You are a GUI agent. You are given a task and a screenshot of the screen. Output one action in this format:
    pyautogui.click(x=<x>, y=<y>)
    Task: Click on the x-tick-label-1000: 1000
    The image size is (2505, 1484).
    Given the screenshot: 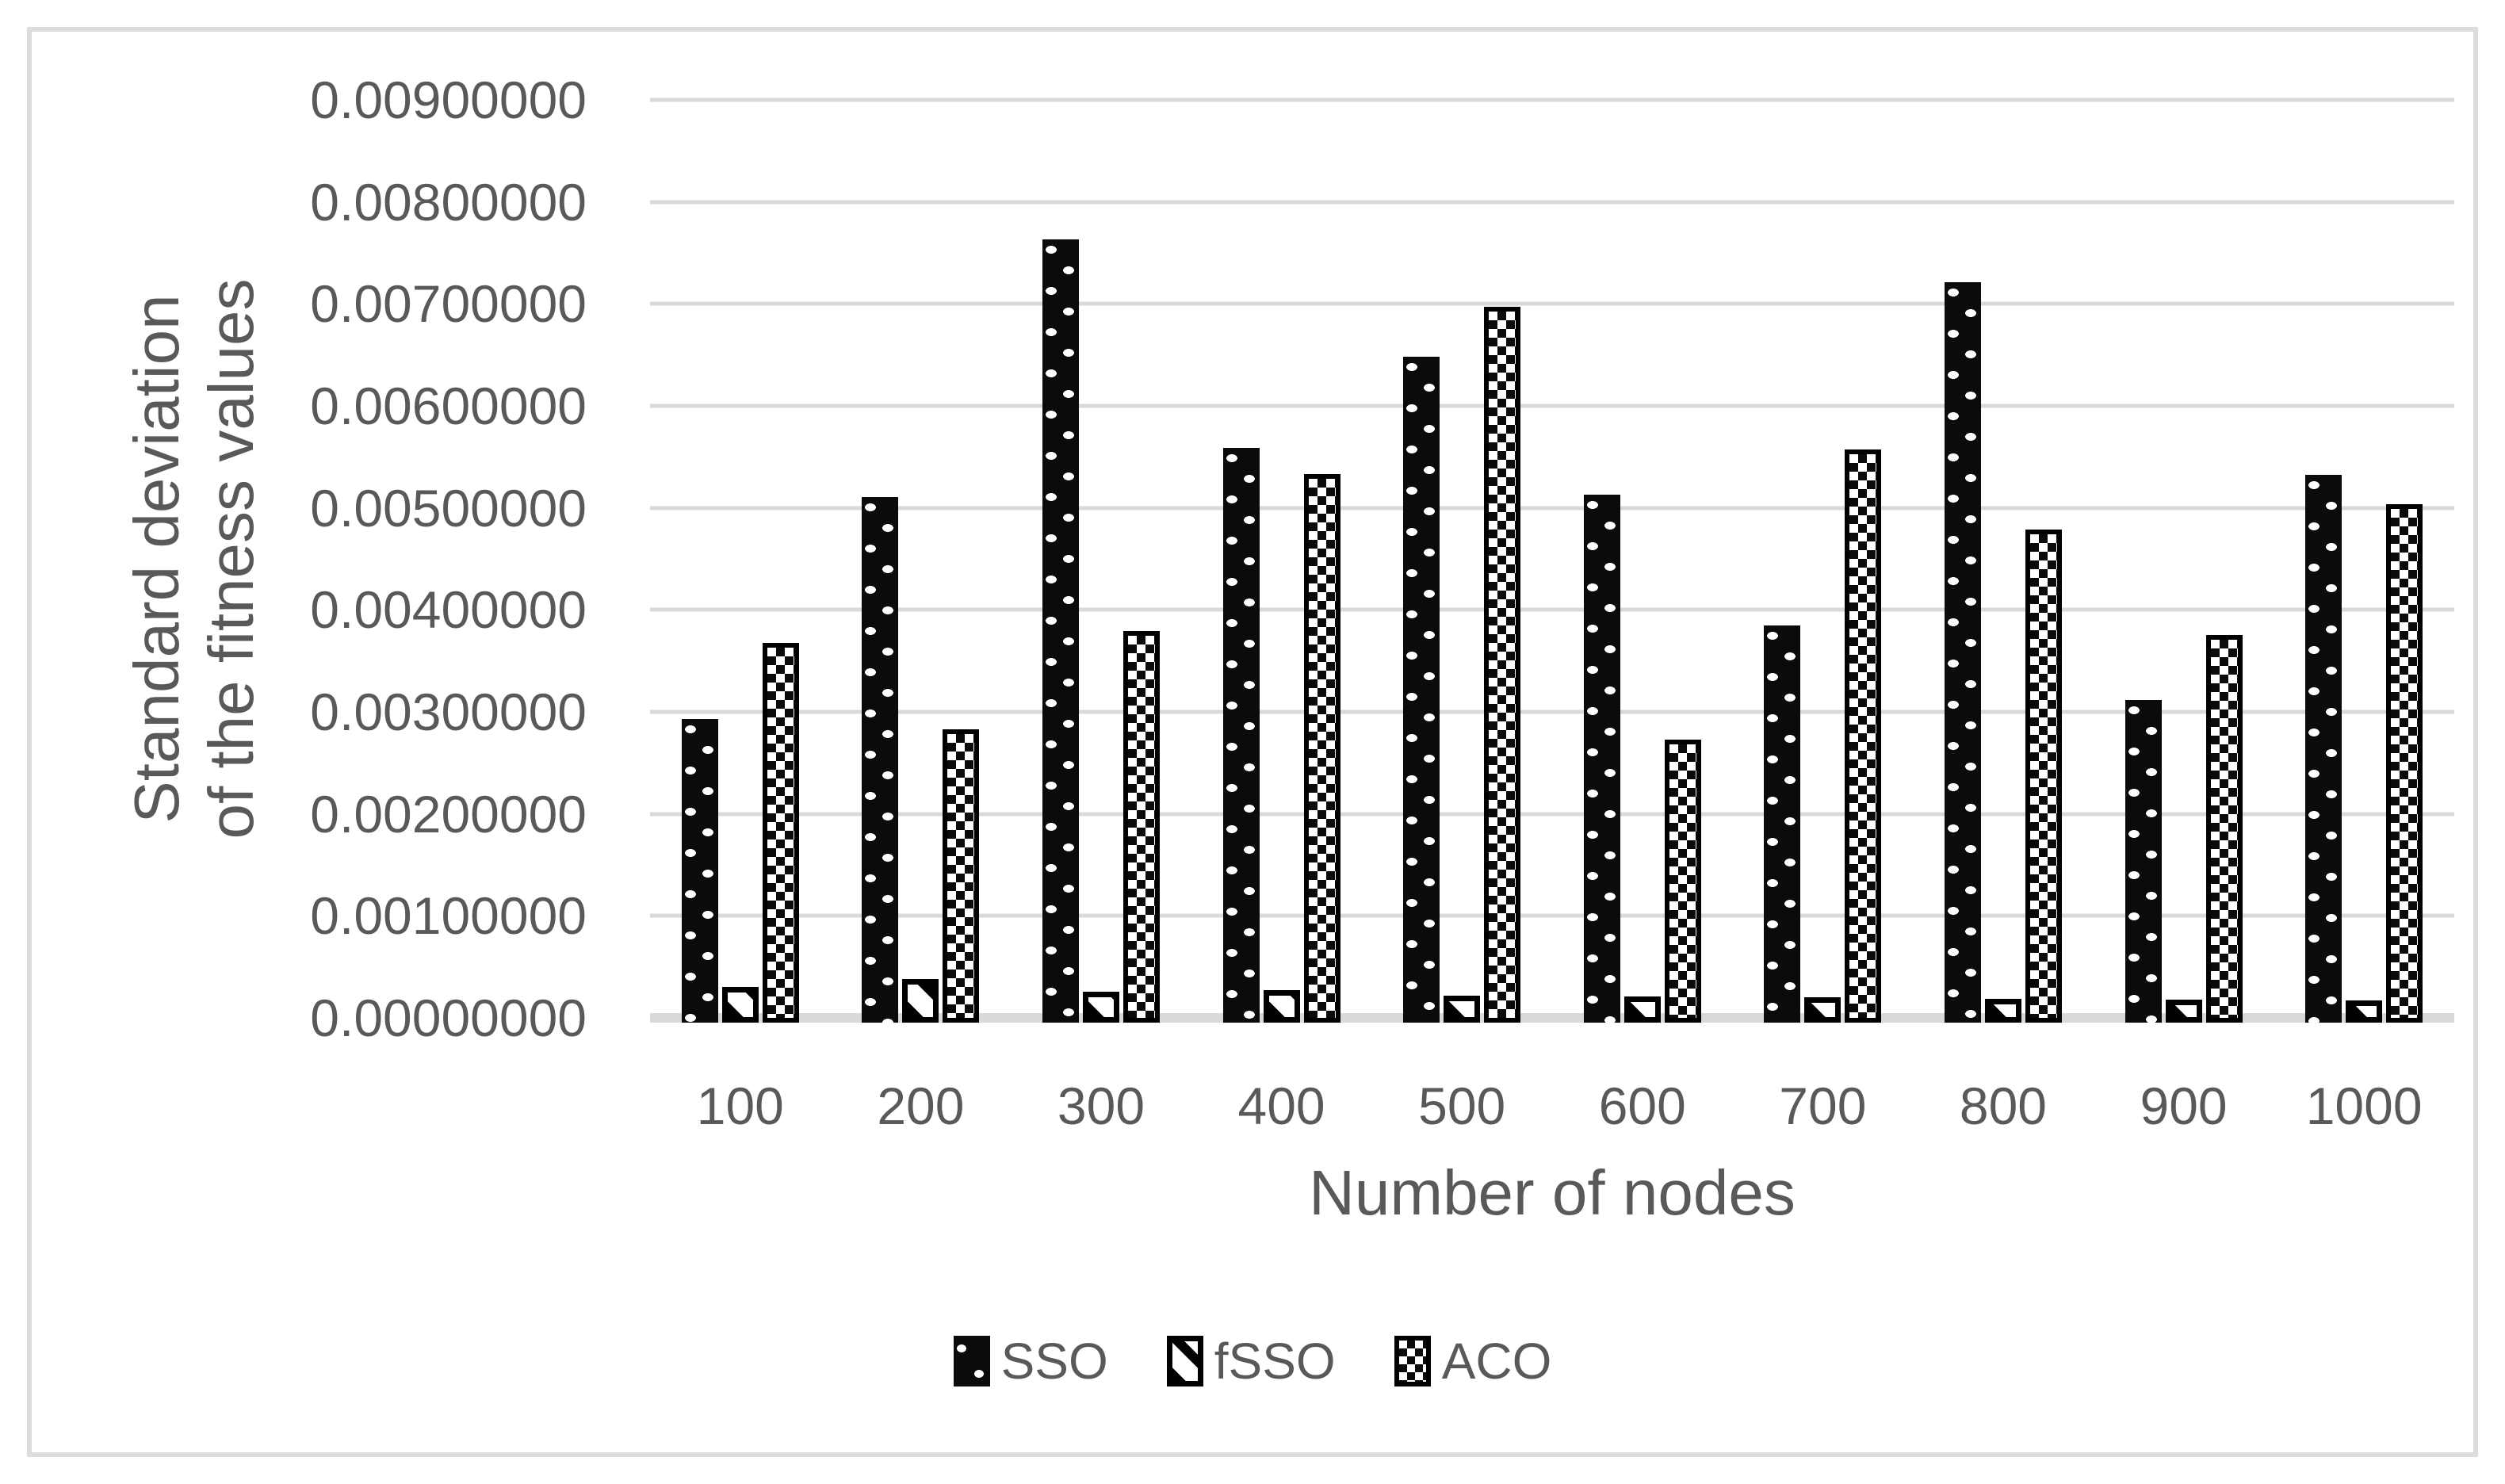 What is the action you would take?
    pyautogui.click(x=2364, y=1106)
    